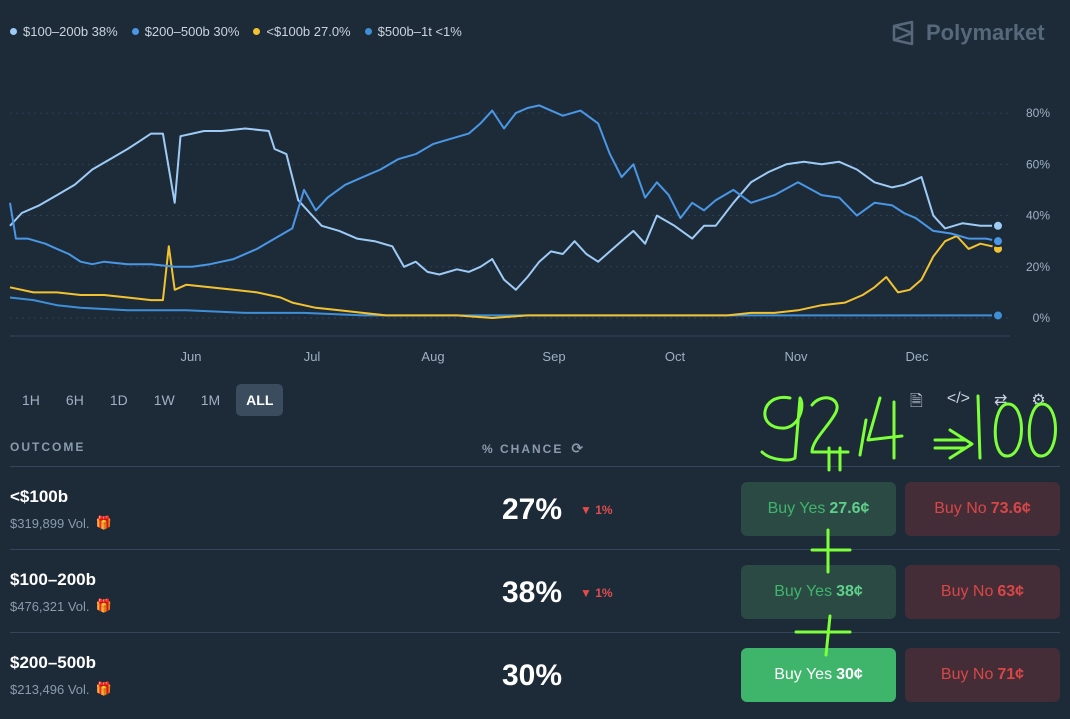  I want to click on legend-item: $100–200b 38%, so click(64, 31).